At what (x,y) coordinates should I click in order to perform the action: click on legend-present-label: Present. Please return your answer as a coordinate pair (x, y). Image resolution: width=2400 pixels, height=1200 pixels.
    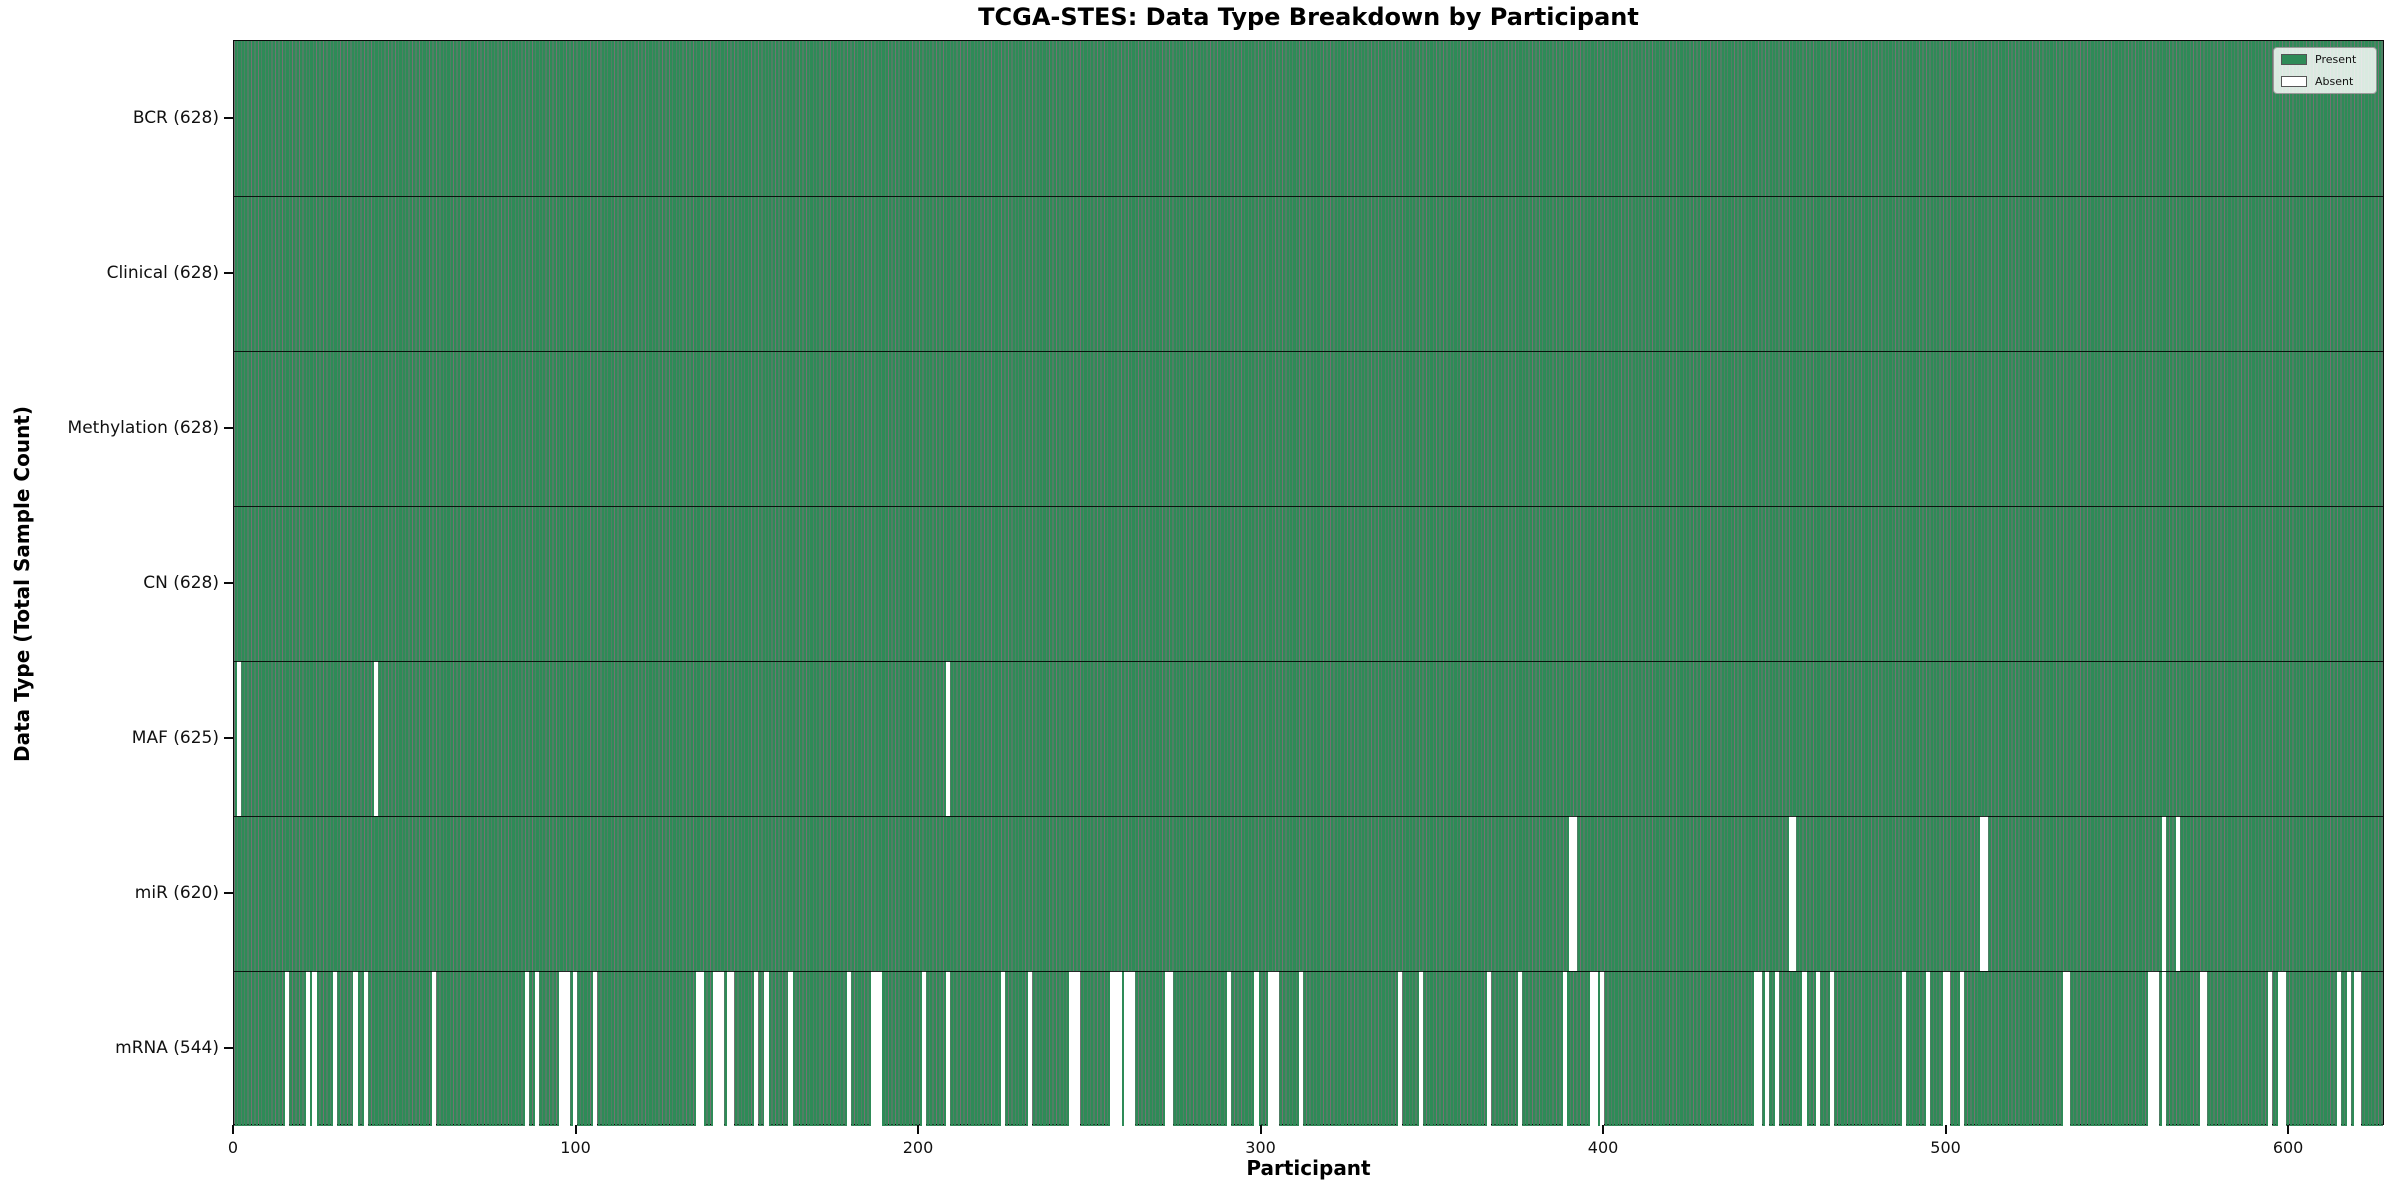
    Looking at the image, I should click on (2336, 59).